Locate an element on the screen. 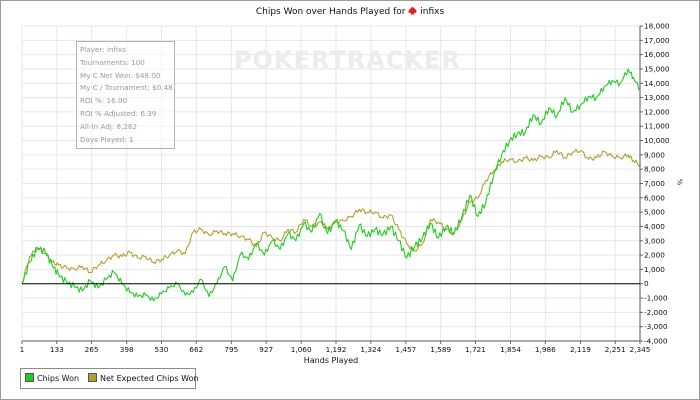 The image size is (700, 400). x-tick-label: 1,986 is located at coordinates (545, 349).